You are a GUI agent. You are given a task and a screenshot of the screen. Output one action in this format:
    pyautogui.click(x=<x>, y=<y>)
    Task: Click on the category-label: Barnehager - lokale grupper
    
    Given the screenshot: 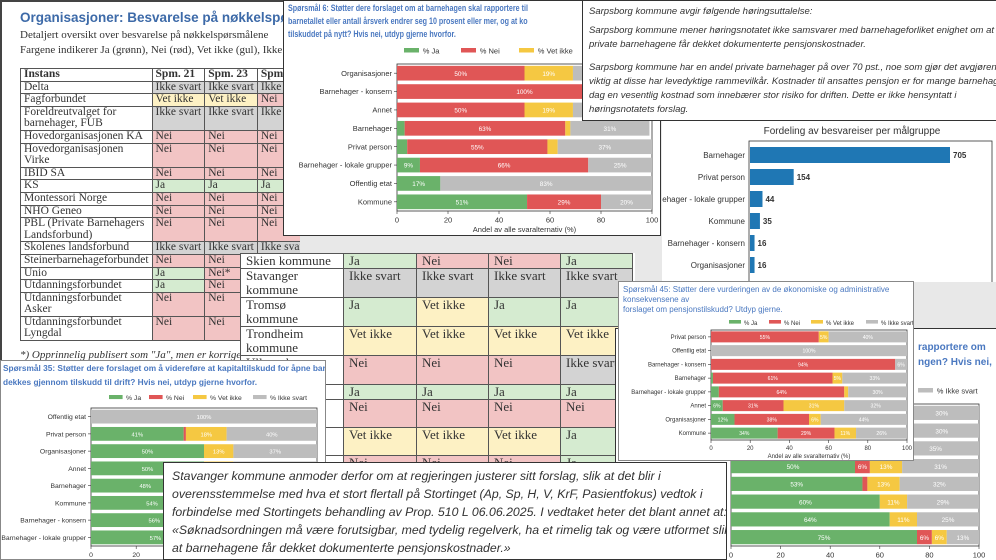 What is the action you would take?
    pyautogui.click(x=43, y=538)
    